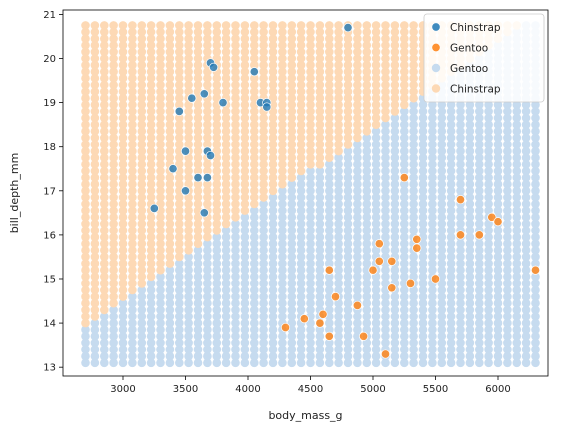 This screenshot has width=563, height=433. I want to click on legend-label: Gentoo, so click(469, 49).